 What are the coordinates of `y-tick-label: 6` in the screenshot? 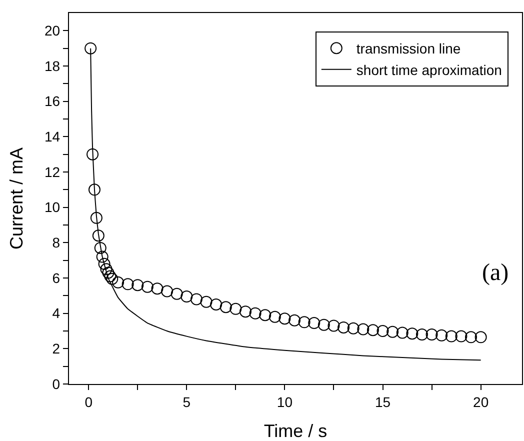 It's located at (56, 278).